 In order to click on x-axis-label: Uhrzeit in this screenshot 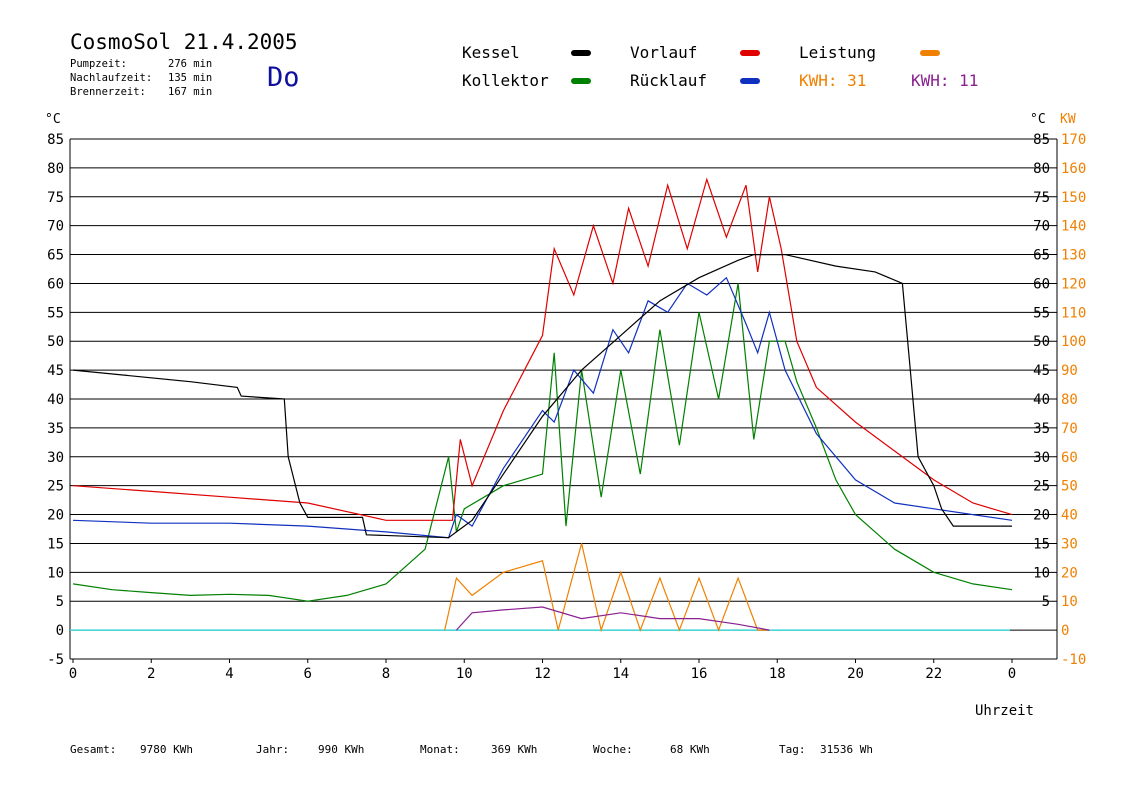, I will do `click(1004, 711)`.